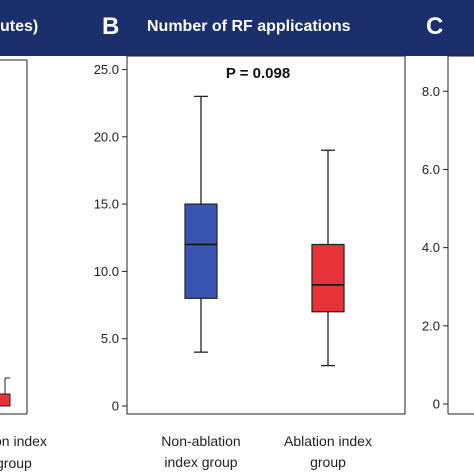 The image size is (474, 474). I want to click on panel-c-letter: C, so click(435, 26).